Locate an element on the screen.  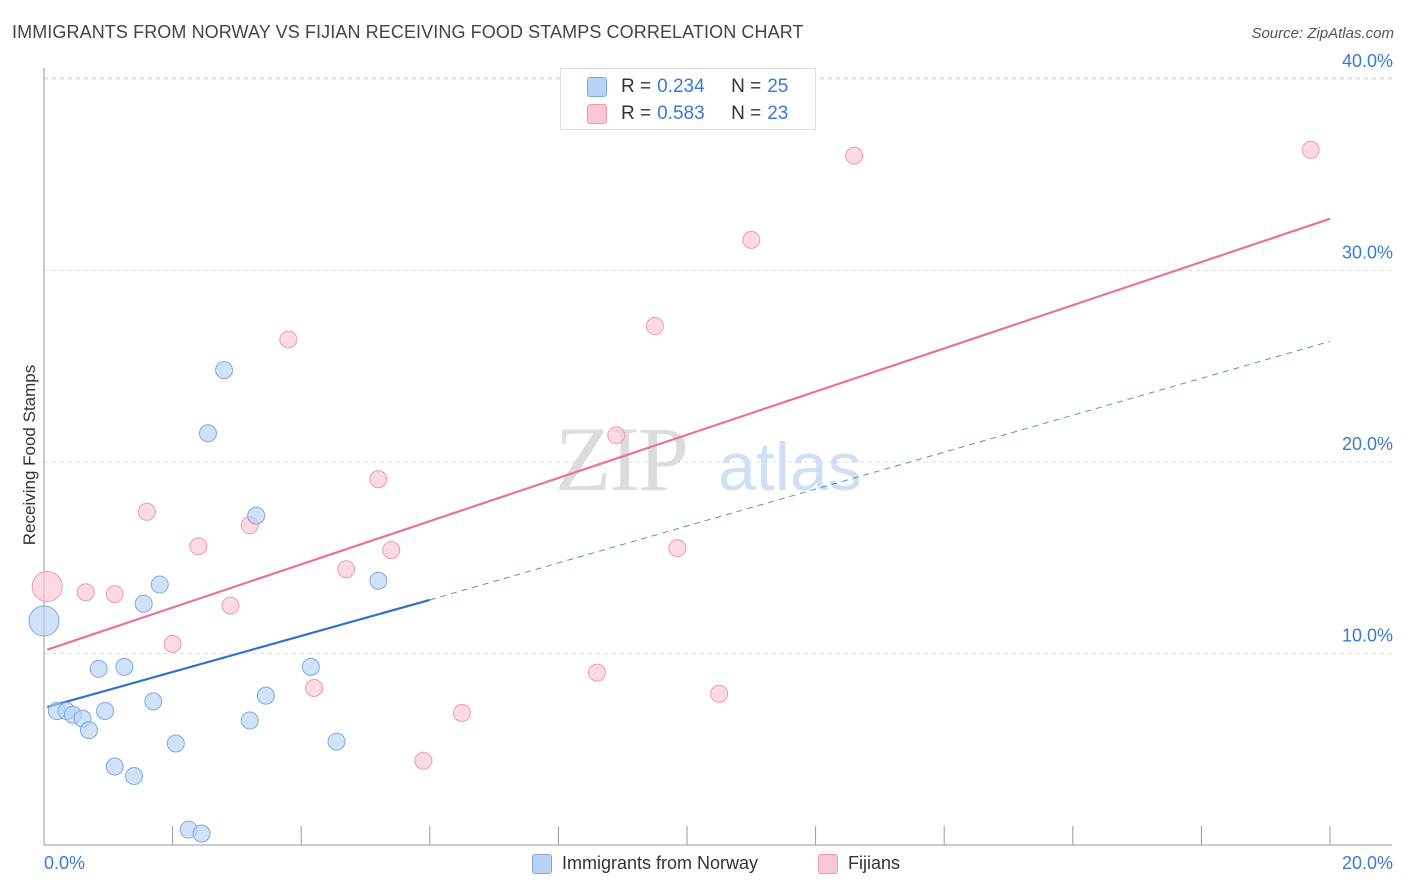
legend-label-fijians: Fijians is located at coordinates (874, 863).